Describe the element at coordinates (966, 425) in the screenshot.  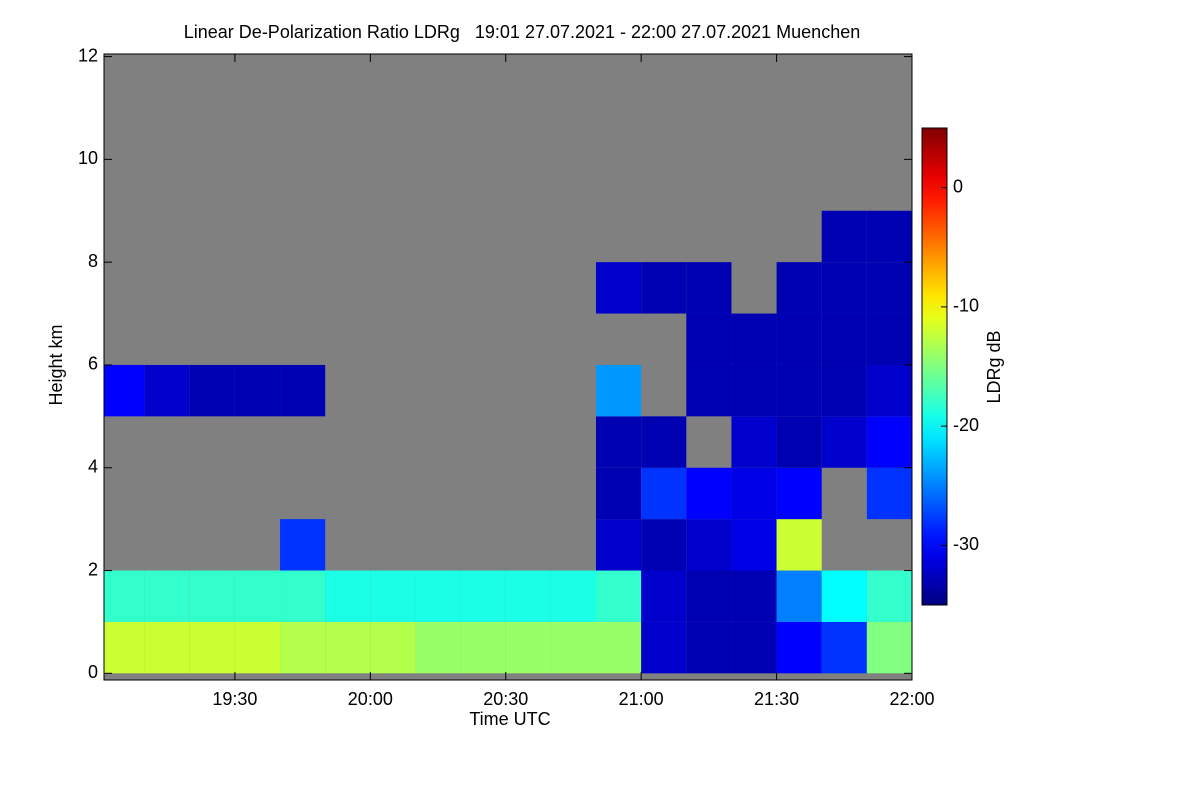
I see `colorbar-tick-label: -20` at that location.